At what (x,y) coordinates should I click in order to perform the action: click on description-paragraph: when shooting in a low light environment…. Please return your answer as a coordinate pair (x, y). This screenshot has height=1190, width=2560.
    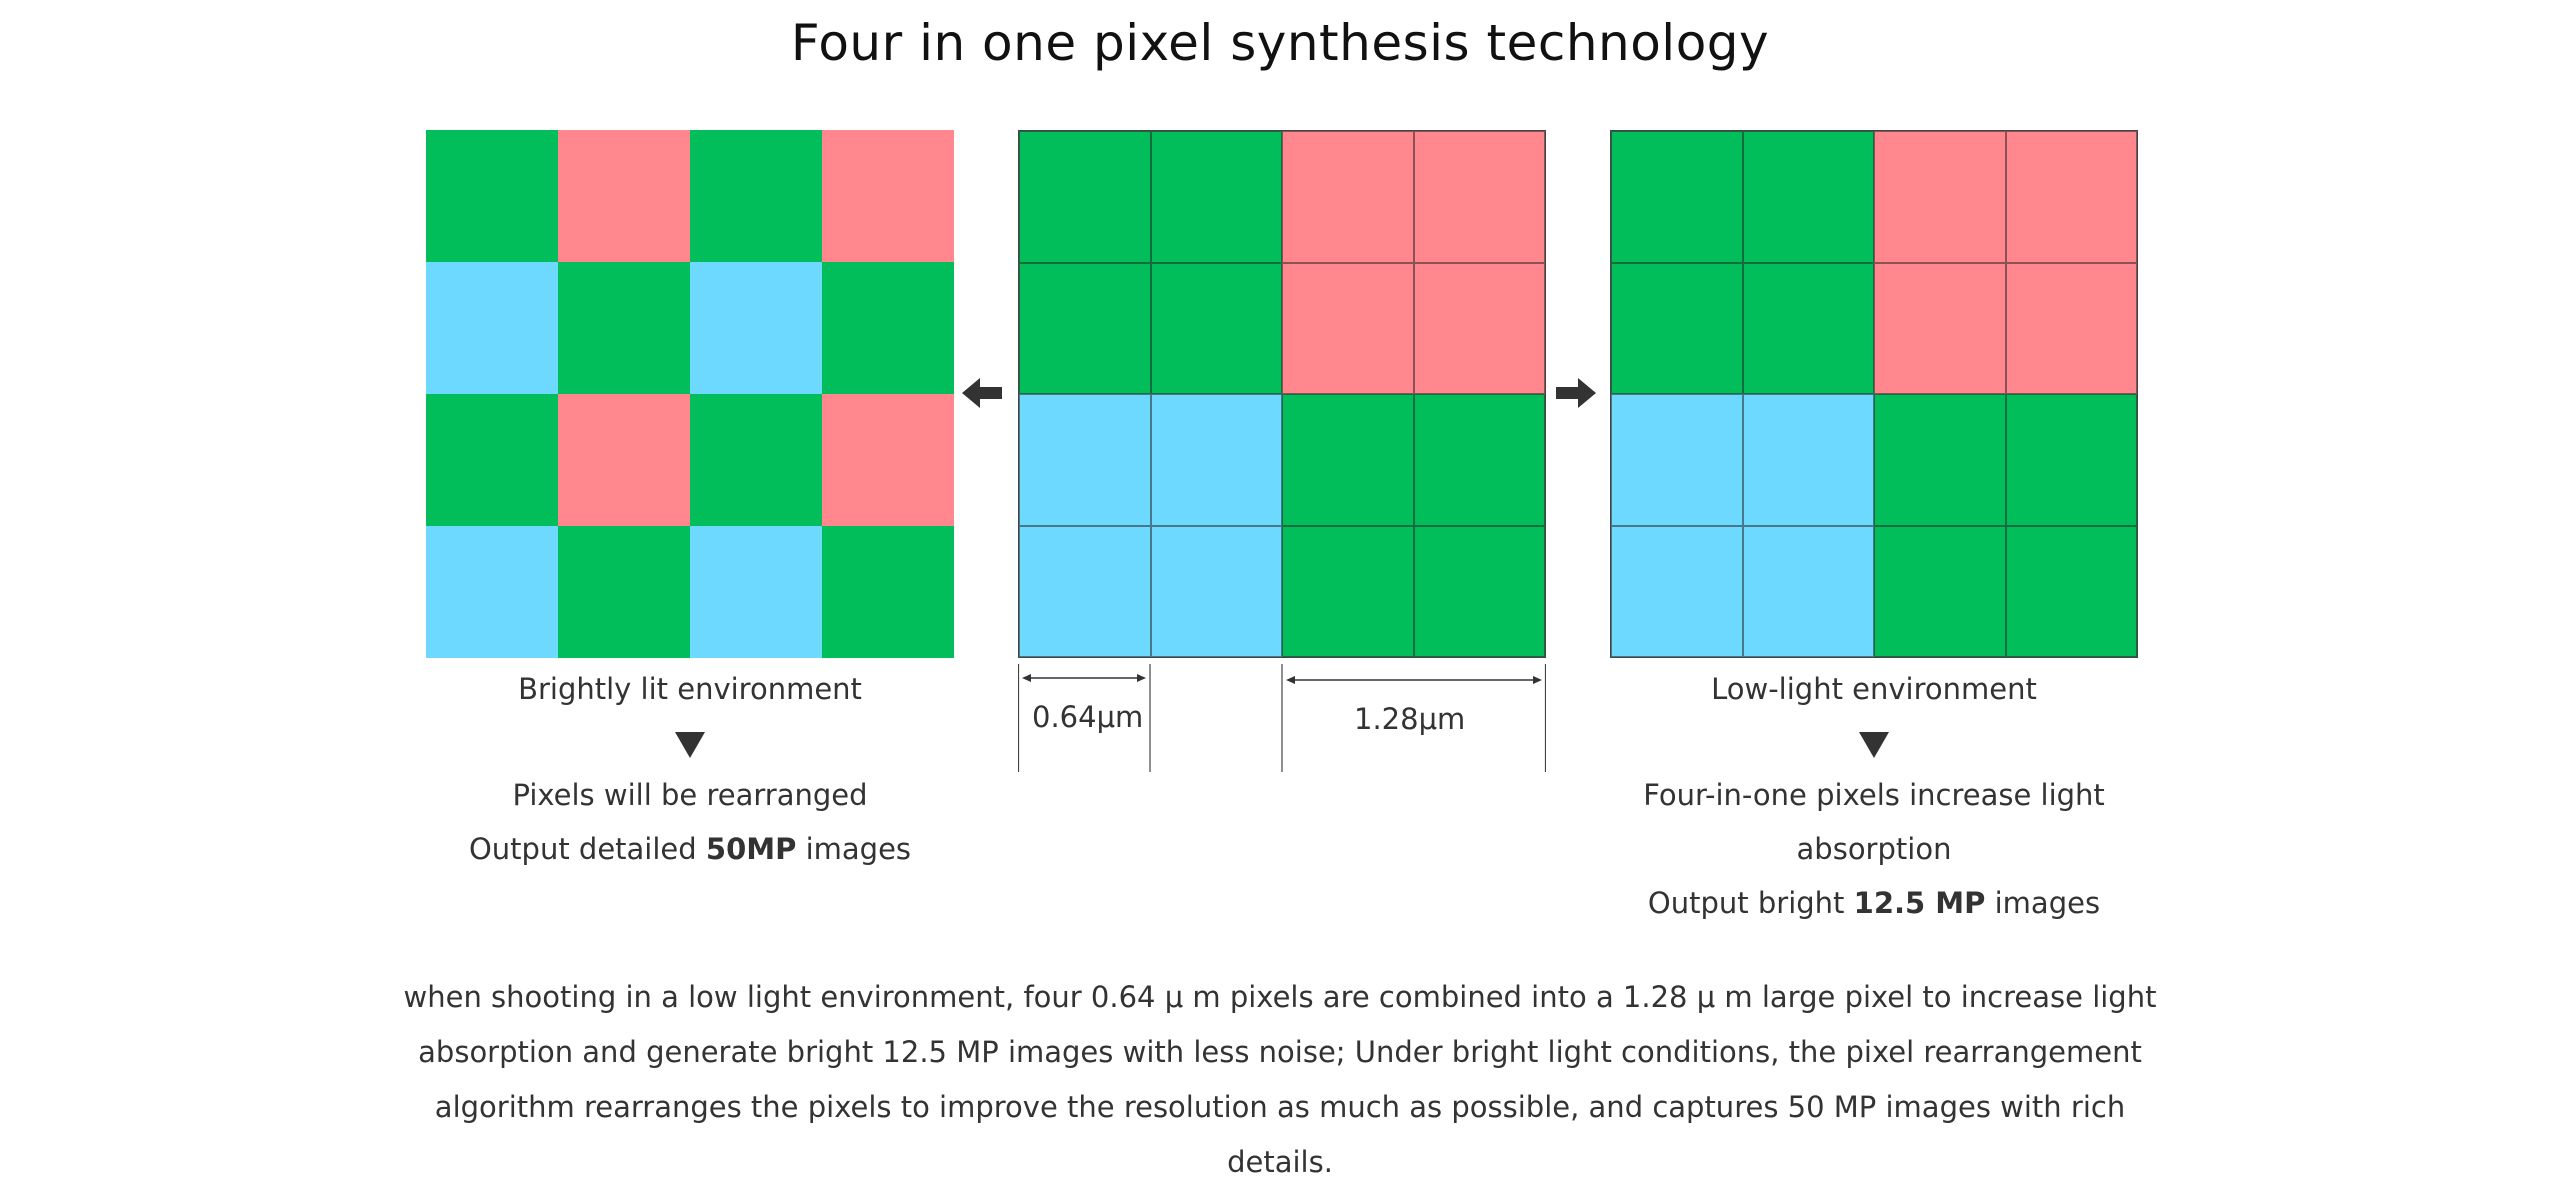
    Looking at the image, I should click on (1280, 1079).